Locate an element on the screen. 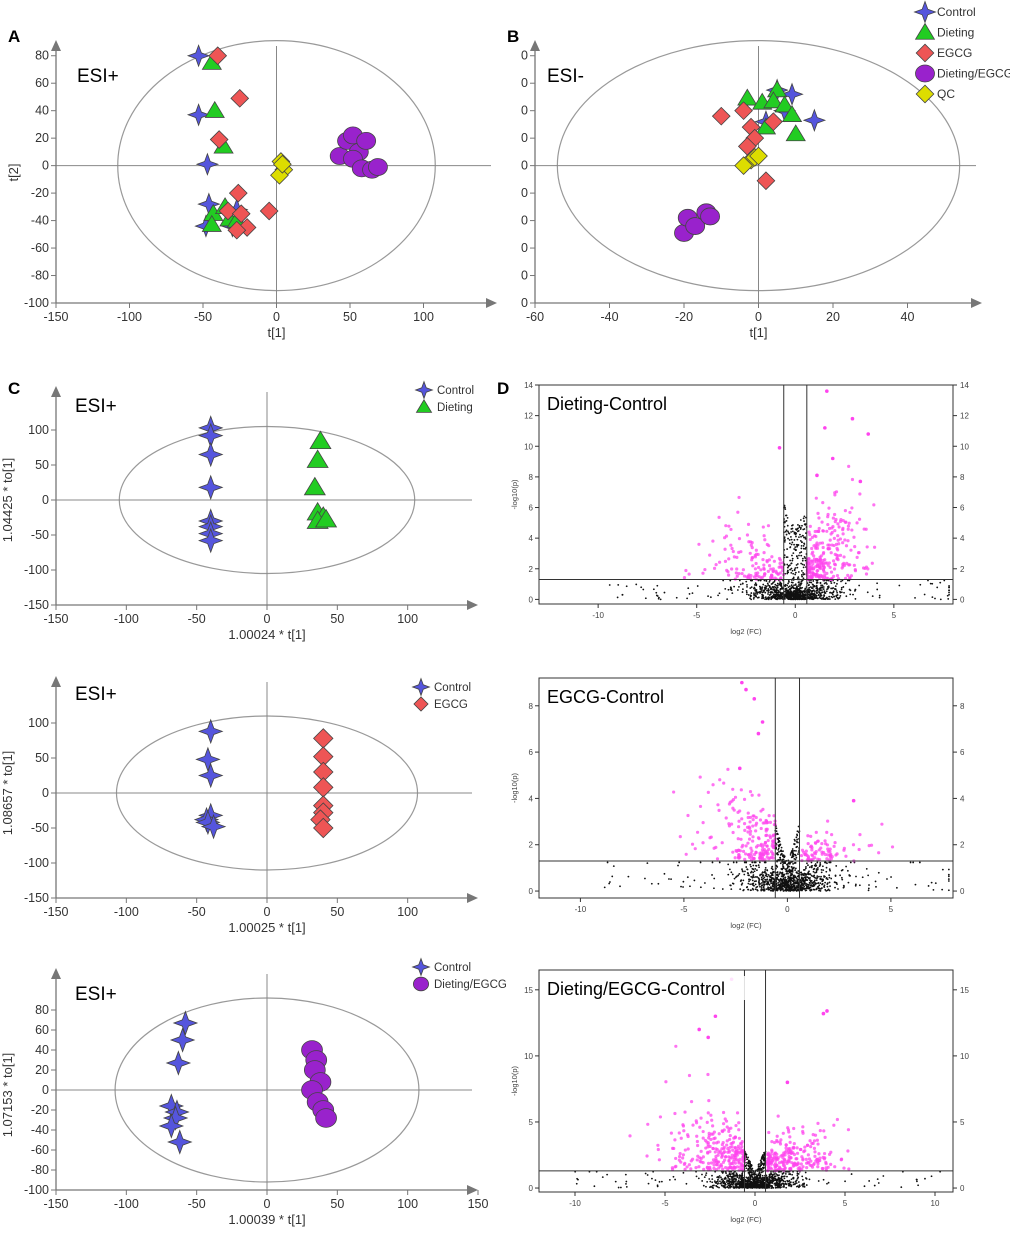  y-tick-label-right: 6 is located at coordinates (962, 752).